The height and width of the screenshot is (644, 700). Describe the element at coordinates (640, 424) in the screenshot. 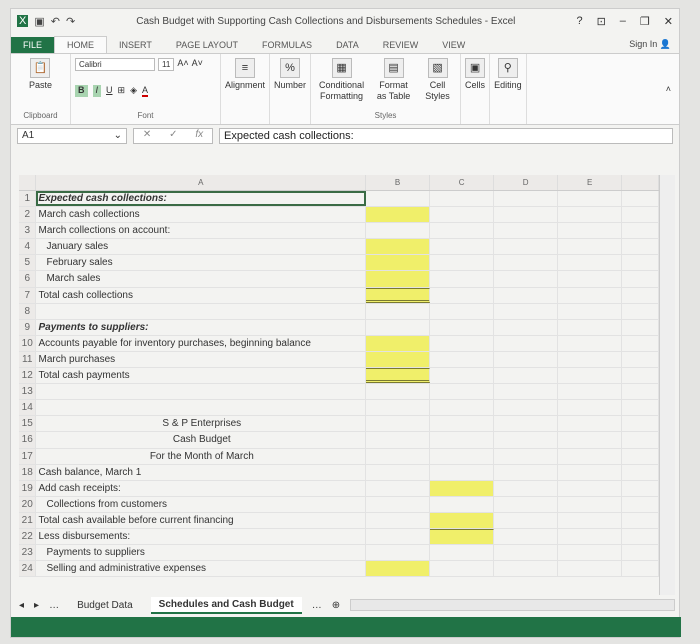

I see `cell-f15` at that location.